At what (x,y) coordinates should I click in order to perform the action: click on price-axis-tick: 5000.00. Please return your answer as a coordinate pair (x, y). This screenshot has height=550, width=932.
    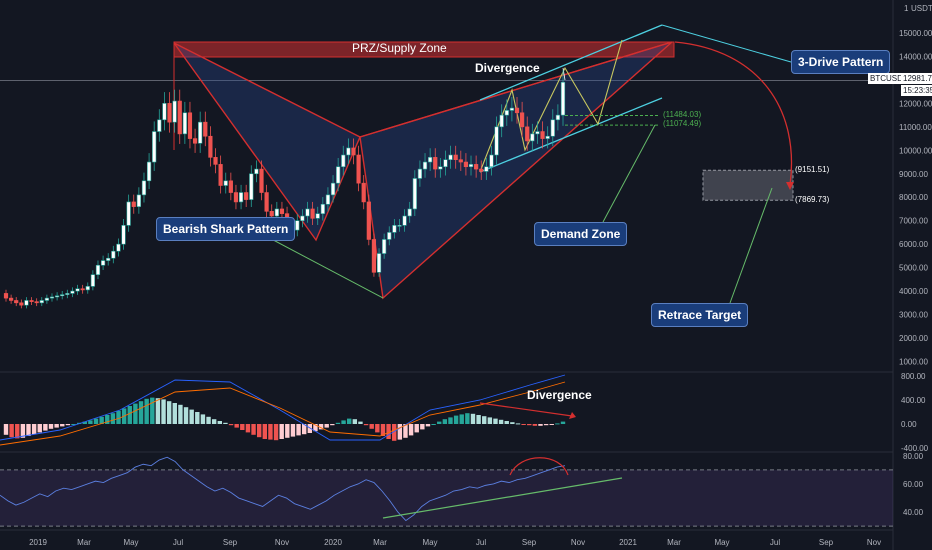
    Looking at the image, I should click on (913, 268).